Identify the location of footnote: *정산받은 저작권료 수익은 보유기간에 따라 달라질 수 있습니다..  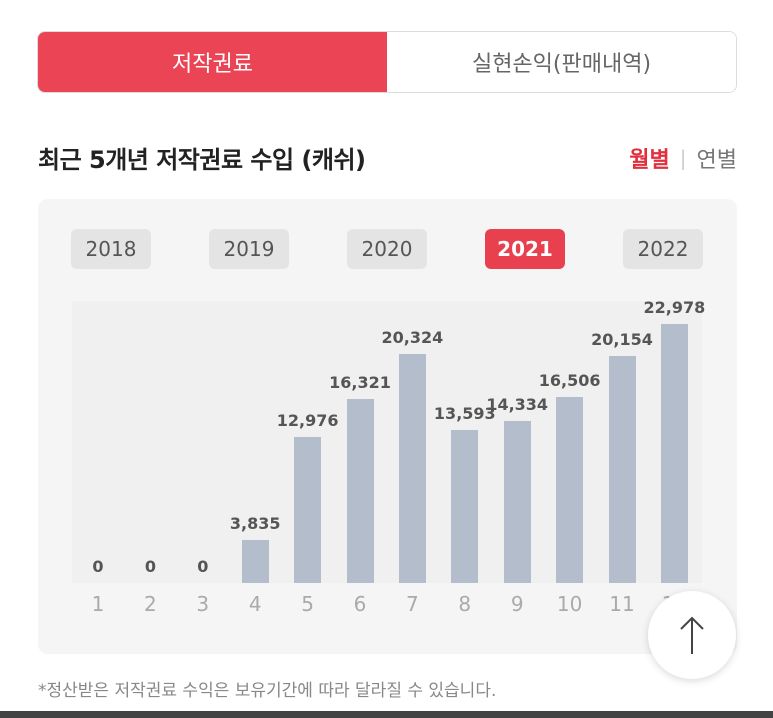
(267, 691).